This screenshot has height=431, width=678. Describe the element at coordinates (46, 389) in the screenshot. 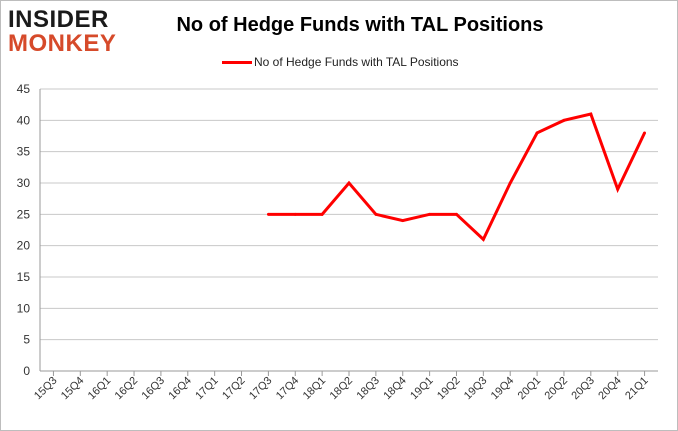

I see `x-tick-label: 15Q3` at that location.